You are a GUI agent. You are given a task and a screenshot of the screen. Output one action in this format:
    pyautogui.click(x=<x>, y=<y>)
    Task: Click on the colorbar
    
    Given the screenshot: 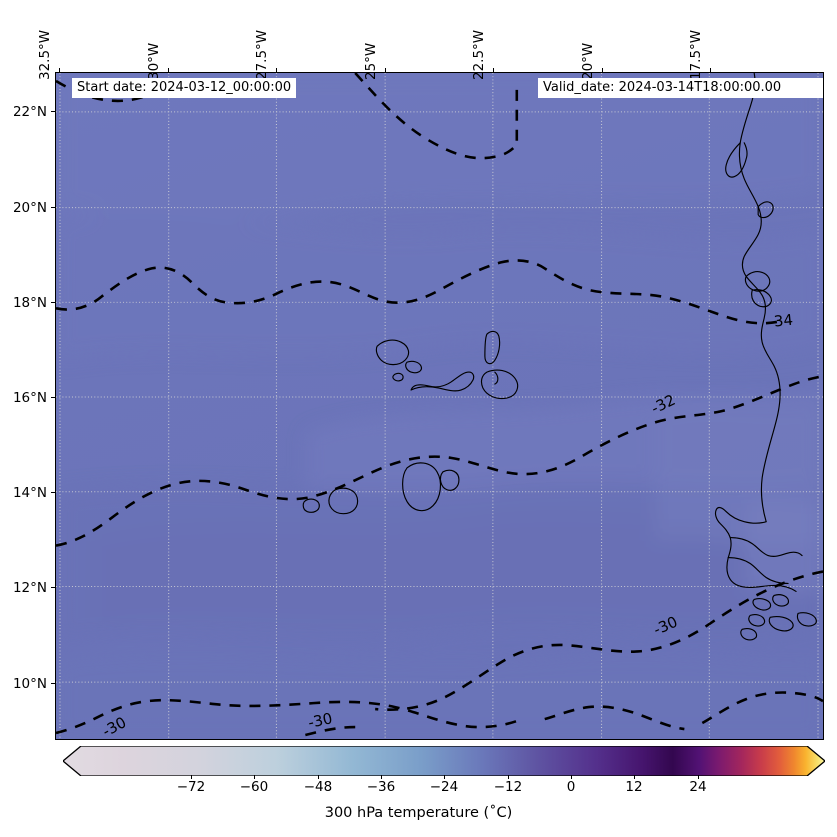 What is the action you would take?
    pyautogui.click(x=444, y=761)
    